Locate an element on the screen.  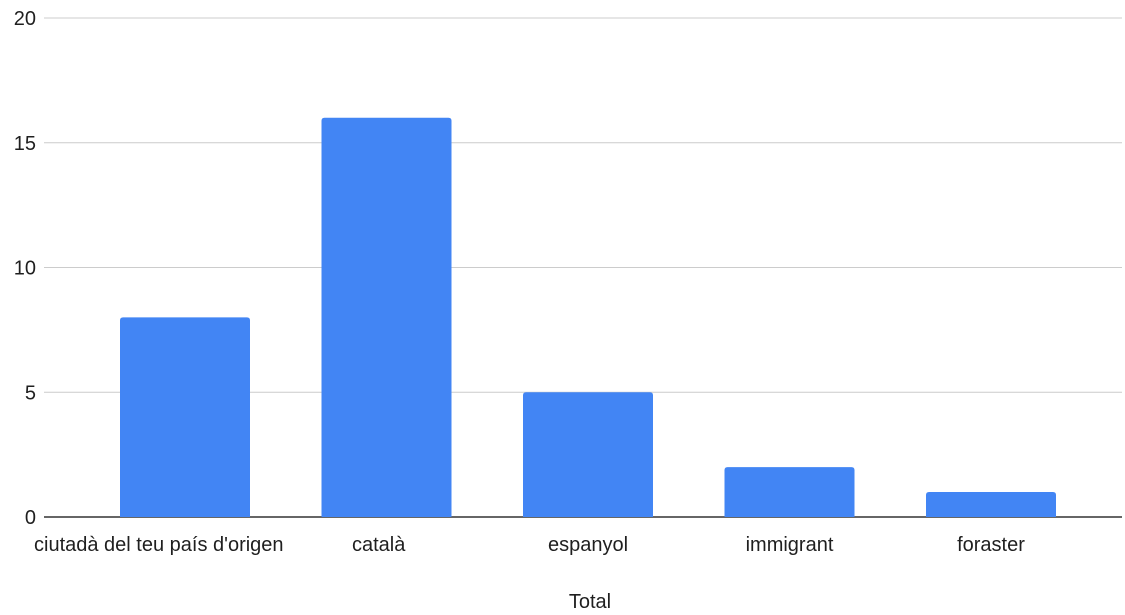
x-tick-label: espanyol is located at coordinates (588, 545).